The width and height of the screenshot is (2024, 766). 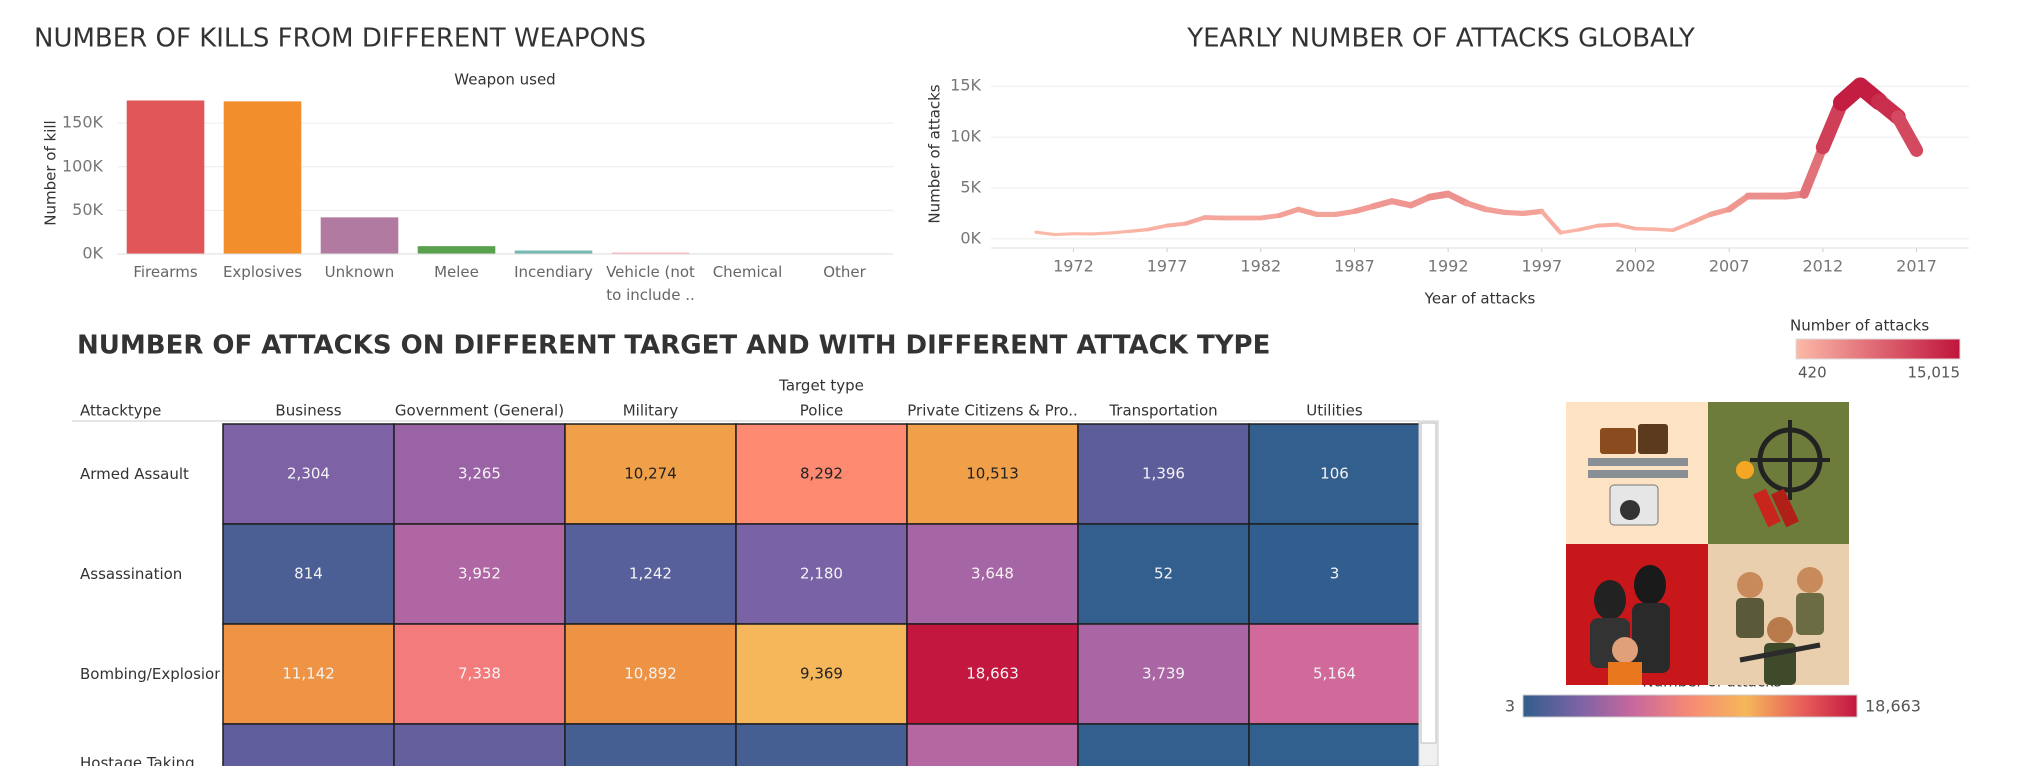 What do you see at coordinates (748, 272) in the screenshot?
I see `x-tick-label-box: Chemical` at bounding box center [748, 272].